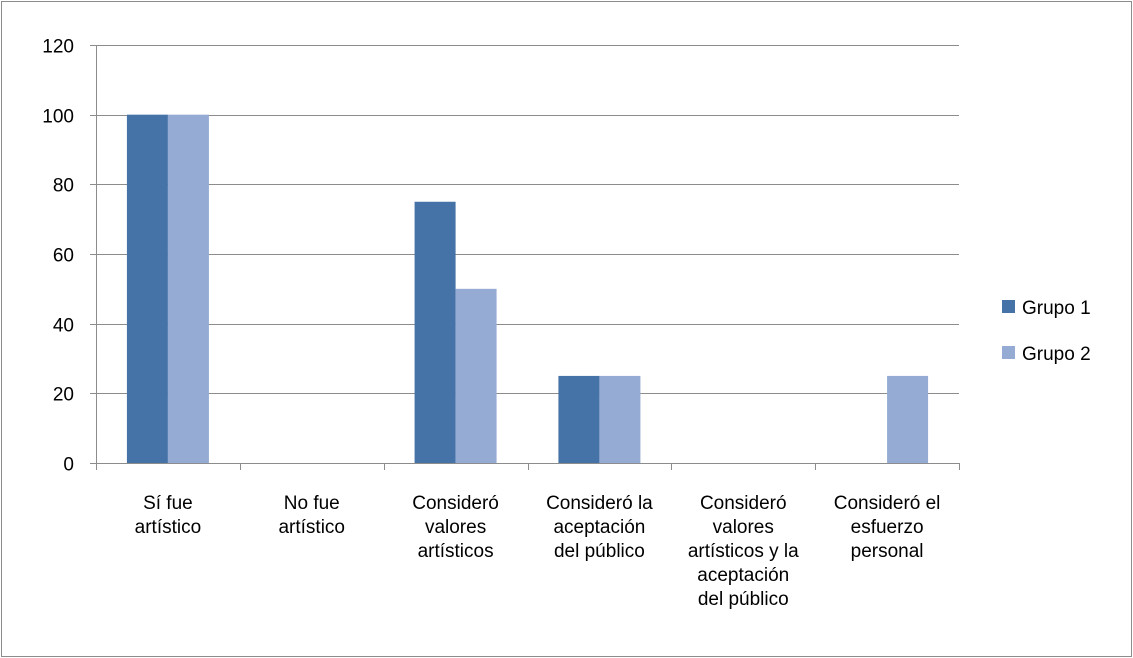  What do you see at coordinates (311, 515) in the screenshot?
I see `x-tick-label: No fue artístico` at bounding box center [311, 515].